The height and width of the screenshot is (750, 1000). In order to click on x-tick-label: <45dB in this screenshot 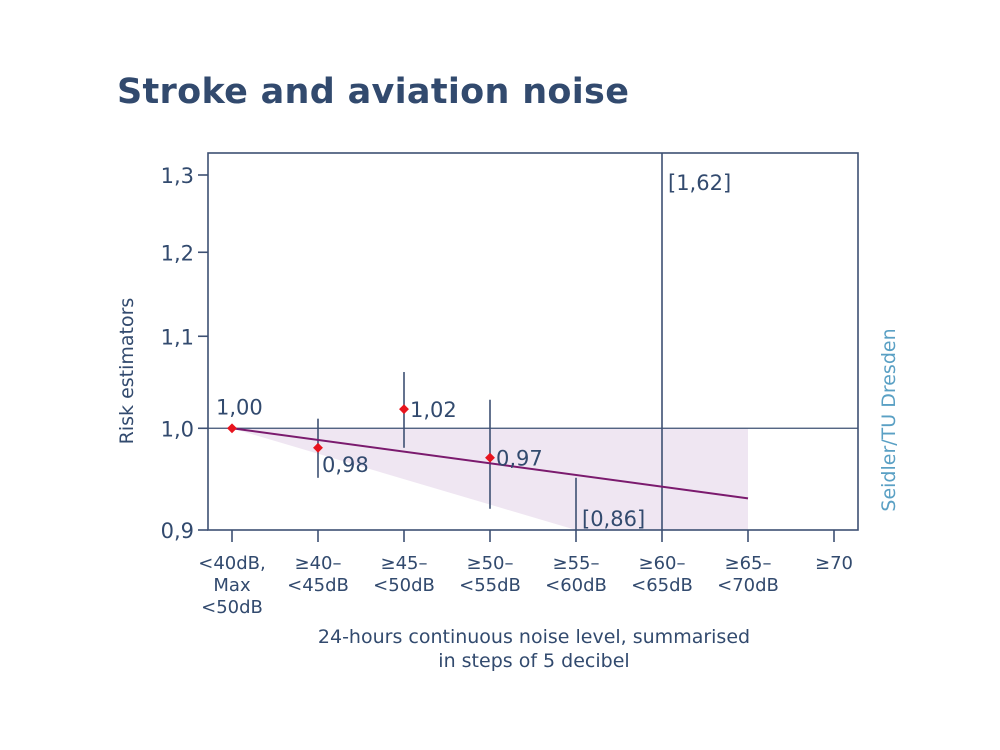, I will do `click(318, 585)`.